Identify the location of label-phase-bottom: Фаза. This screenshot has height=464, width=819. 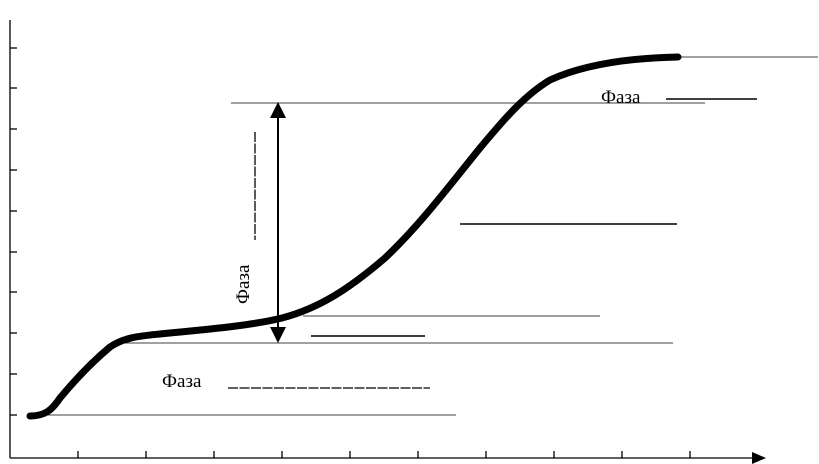
(182, 381).